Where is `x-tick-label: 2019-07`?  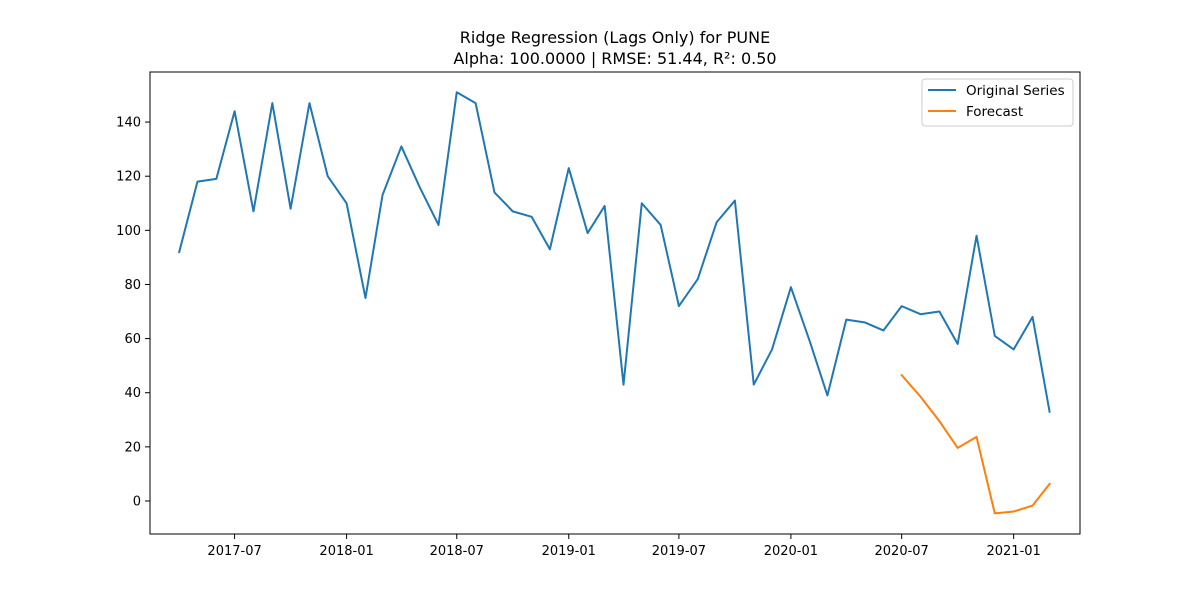 x-tick-label: 2019-07 is located at coordinates (679, 551).